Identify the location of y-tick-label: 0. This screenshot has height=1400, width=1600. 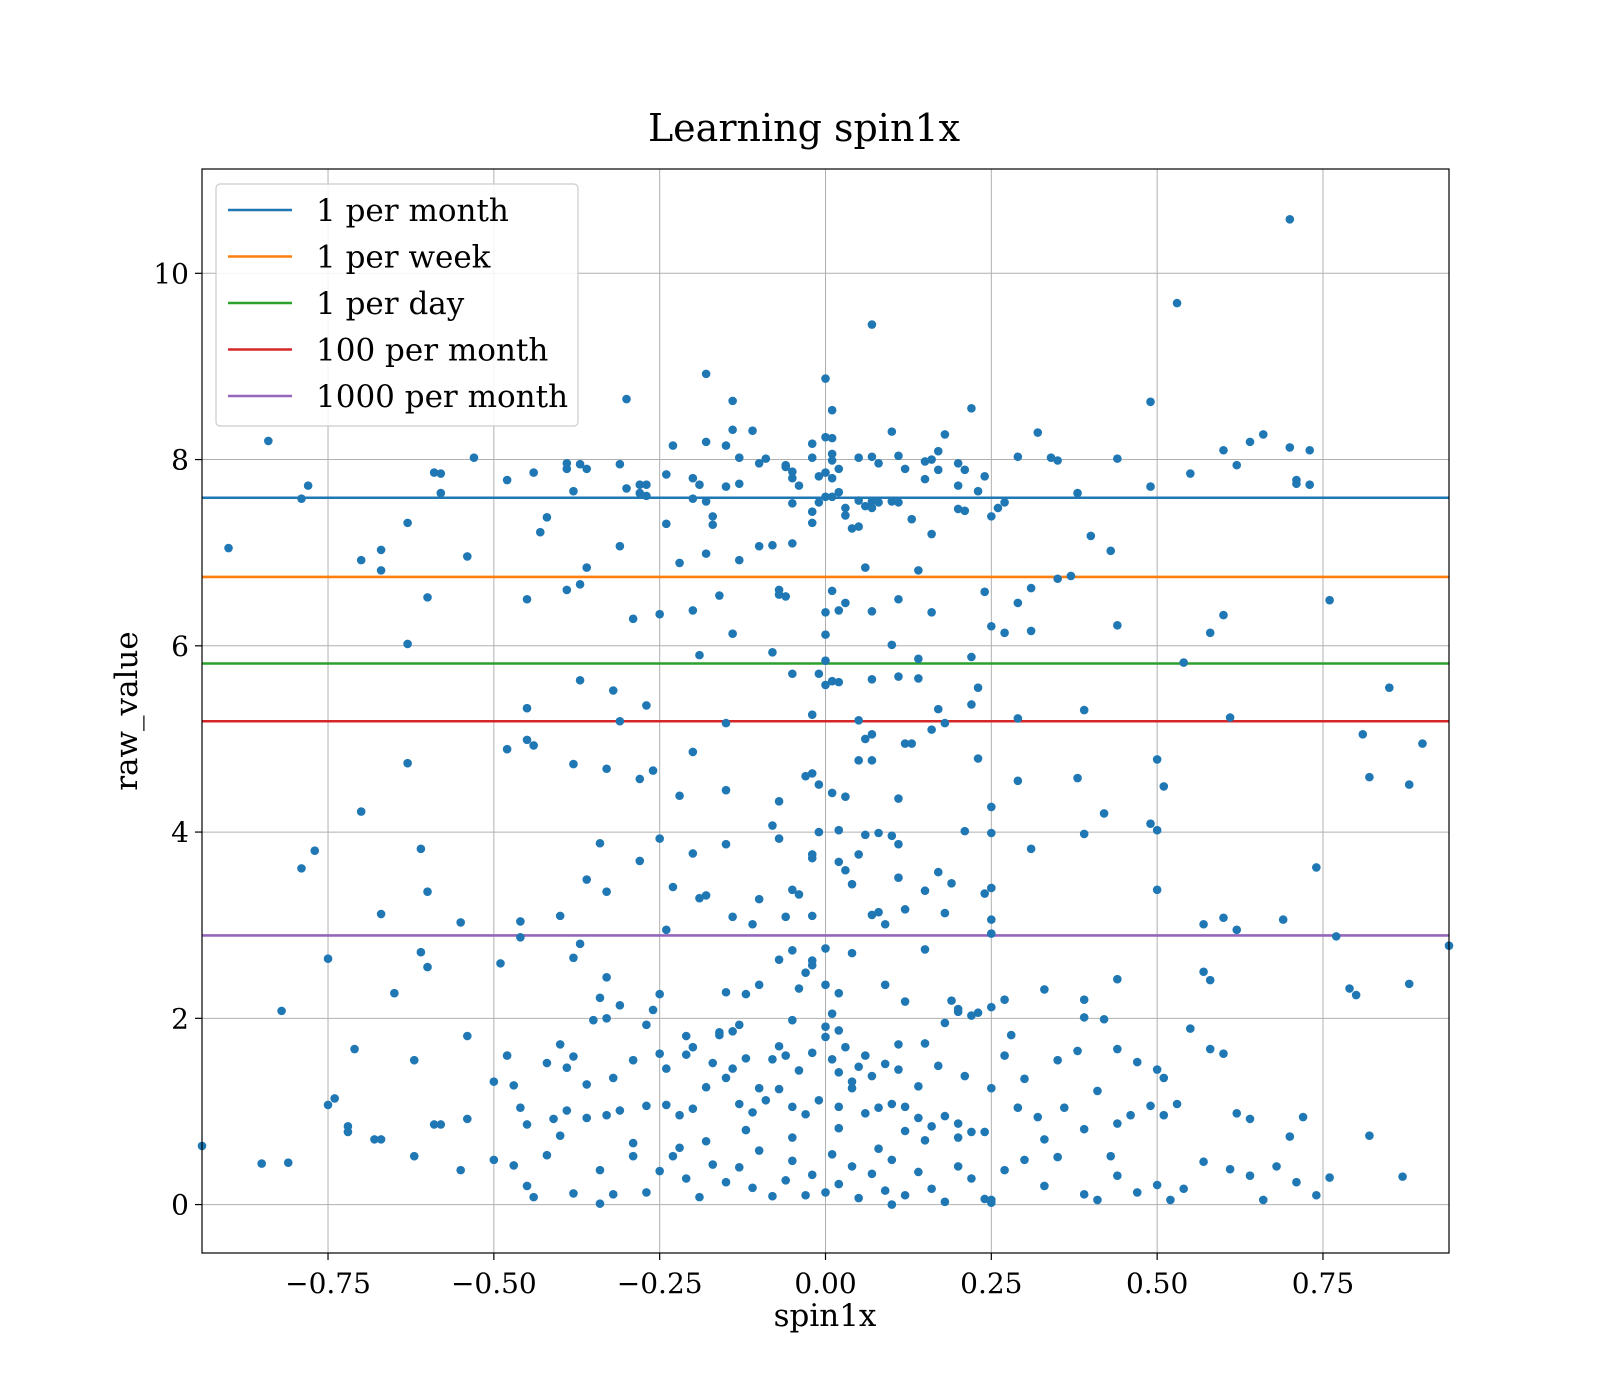
(180, 1205).